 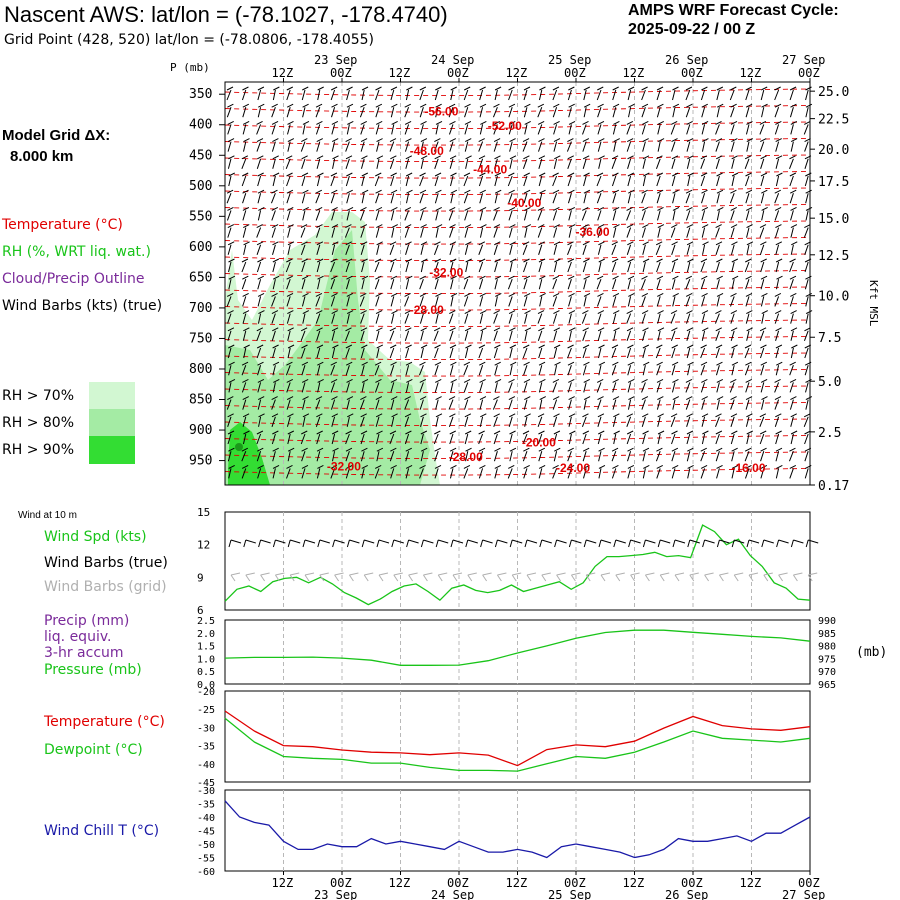 I want to click on legend-cloud-outline: Cloud/Precip Outline, so click(x=73, y=279).